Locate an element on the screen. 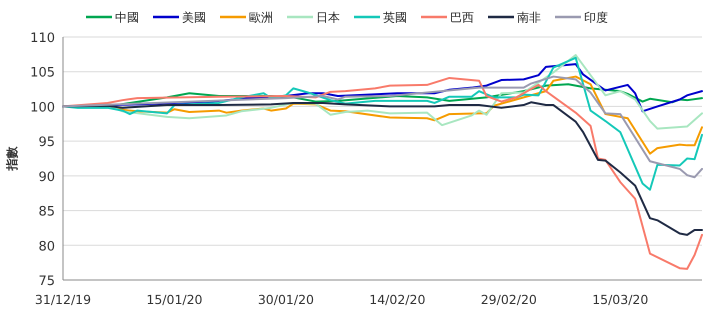 Image resolution: width=707 pixels, height=312 pixels. legend-label: 美國 is located at coordinates (194, 17).